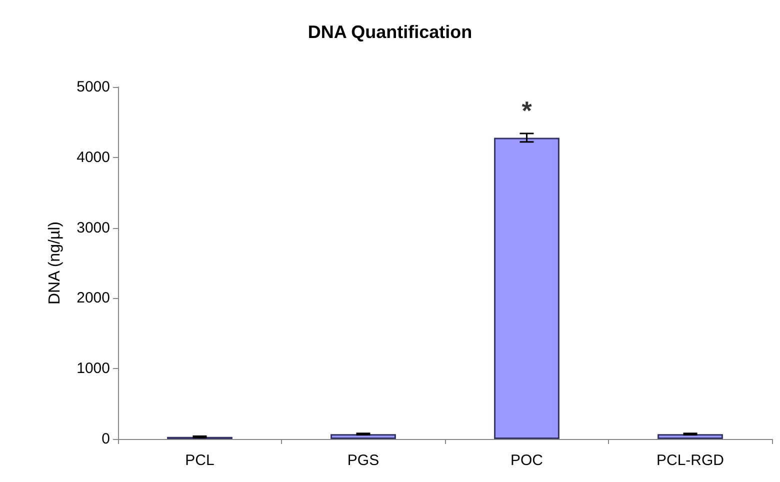 This screenshot has width=780, height=482. What do you see at coordinates (527, 460) in the screenshot?
I see `x-tick-label: POC` at bounding box center [527, 460].